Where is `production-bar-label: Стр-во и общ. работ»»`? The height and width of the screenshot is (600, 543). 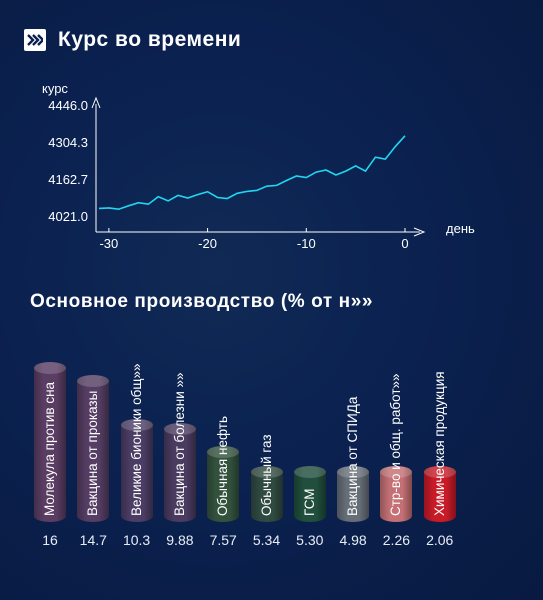 production-bar-label: Стр-во и общ. работ»» is located at coordinates (396, 444).